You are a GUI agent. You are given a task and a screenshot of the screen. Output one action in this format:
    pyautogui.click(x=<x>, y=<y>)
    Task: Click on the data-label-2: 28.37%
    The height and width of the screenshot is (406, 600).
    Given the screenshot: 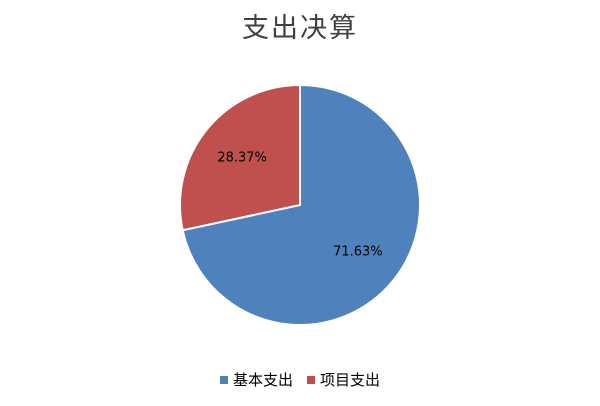 What is the action you would take?
    pyautogui.click(x=242, y=158)
    